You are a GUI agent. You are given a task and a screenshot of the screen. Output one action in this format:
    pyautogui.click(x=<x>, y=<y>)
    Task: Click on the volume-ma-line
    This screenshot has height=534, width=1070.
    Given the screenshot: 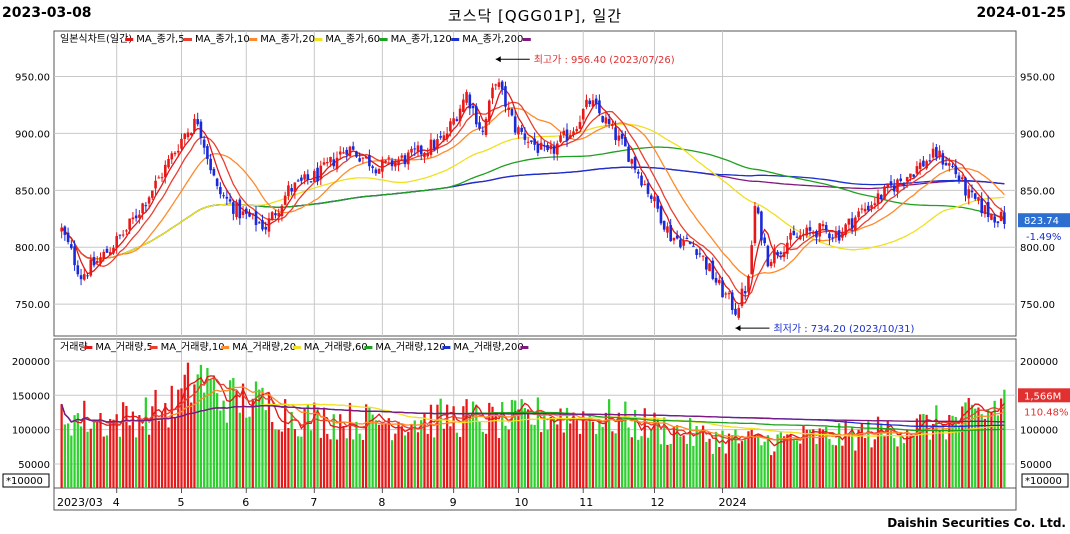 What is the action you would take?
    pyautogui.click(x=532, y=417)
    